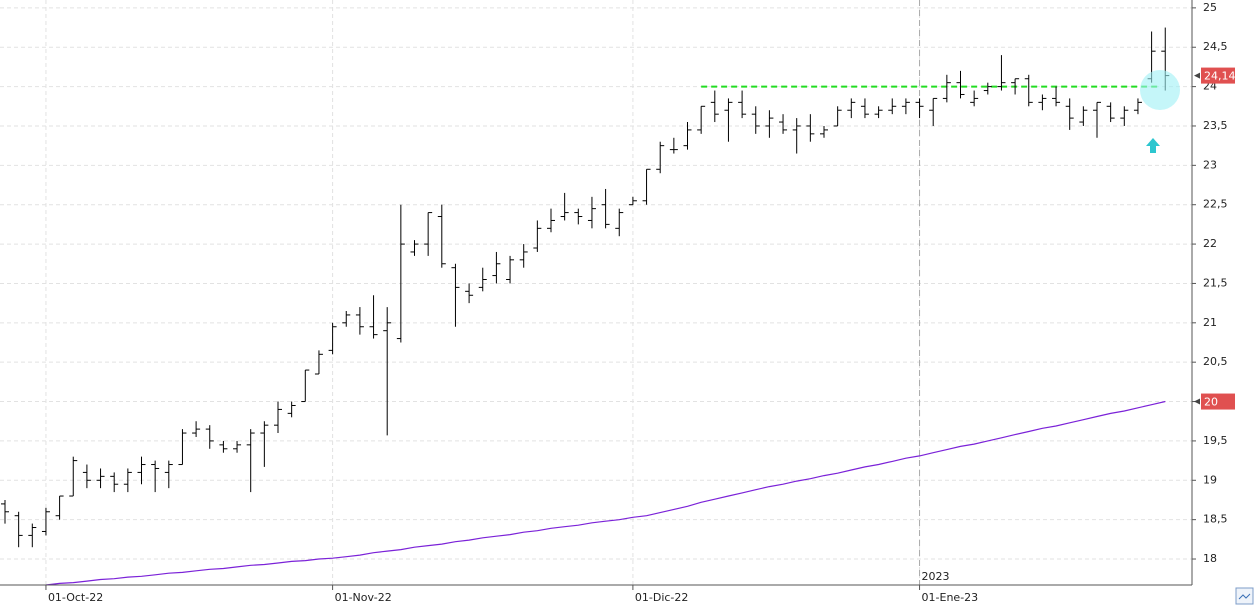  Describe the element at coordinates (1215, 125) in the screenshot. I see `y-tick-label: 23,5` at that location.